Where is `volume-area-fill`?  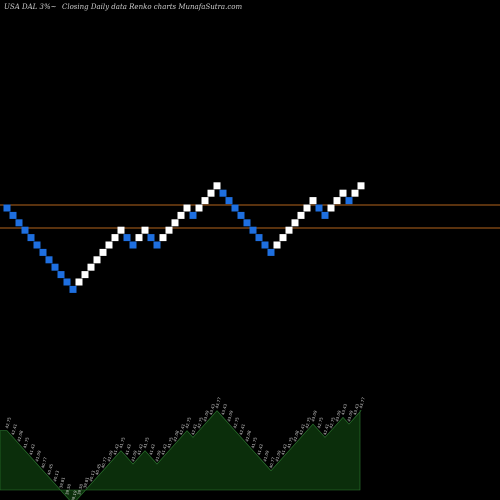
volume-area-fill is located at coordinates (181, 455).